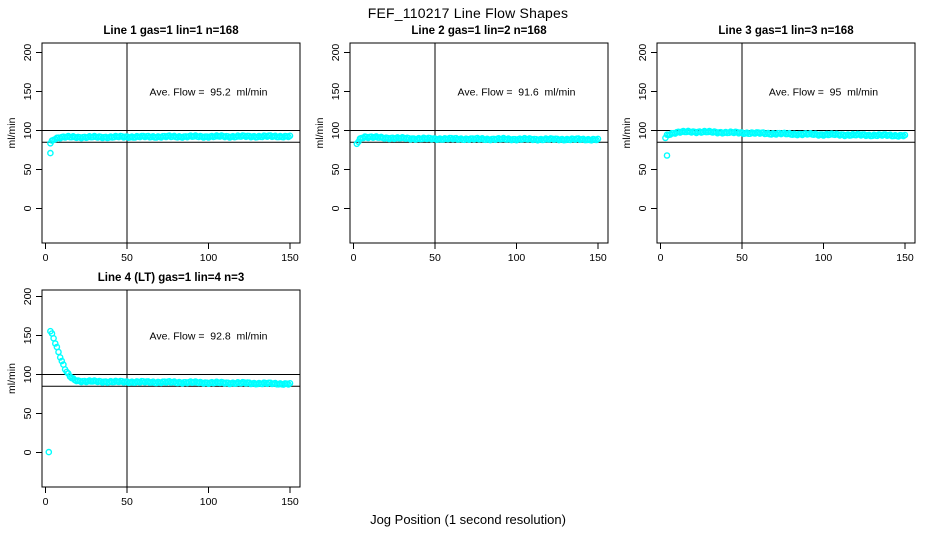 This screenshot has height=540, width=936. Describe the element at coordinates (478, 139) in the screenshot. I see `panel-2-points` at that location.